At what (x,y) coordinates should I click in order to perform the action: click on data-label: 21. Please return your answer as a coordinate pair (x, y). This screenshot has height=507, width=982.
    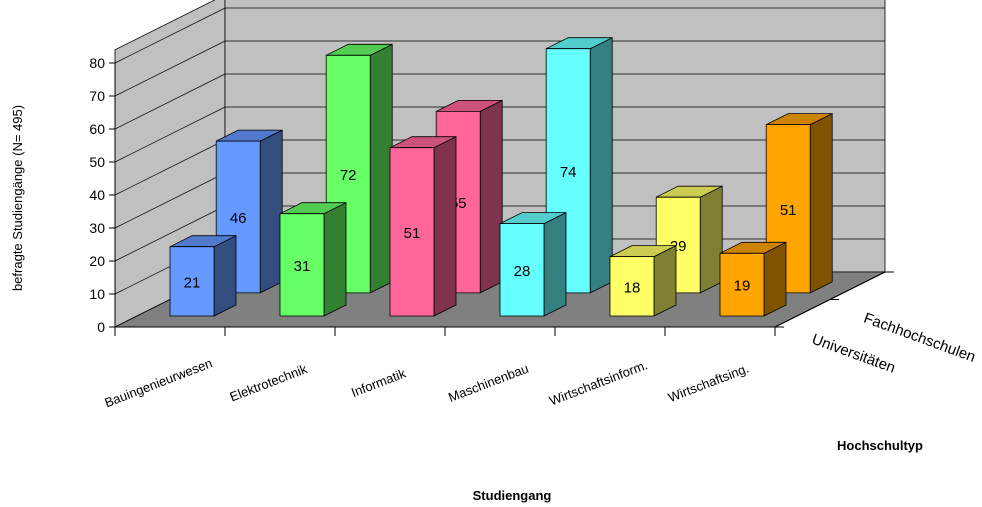
    Looking at the image, I should click on (192, 282).